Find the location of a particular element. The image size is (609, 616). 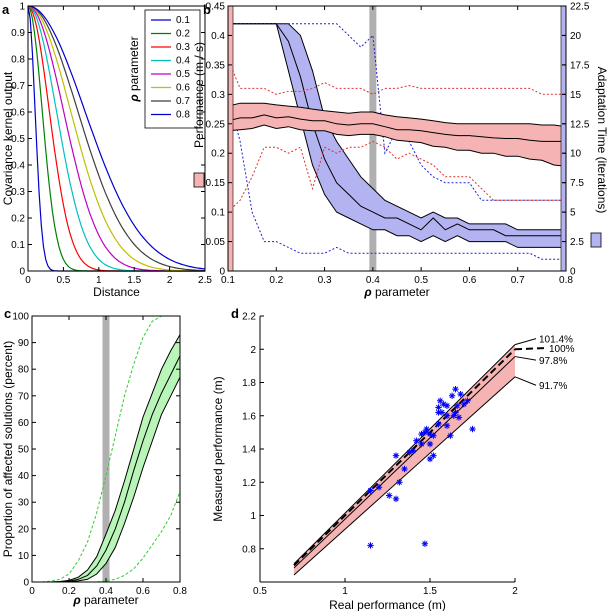

y-tick-label: 0.3 is located at coordinates (218, 95).